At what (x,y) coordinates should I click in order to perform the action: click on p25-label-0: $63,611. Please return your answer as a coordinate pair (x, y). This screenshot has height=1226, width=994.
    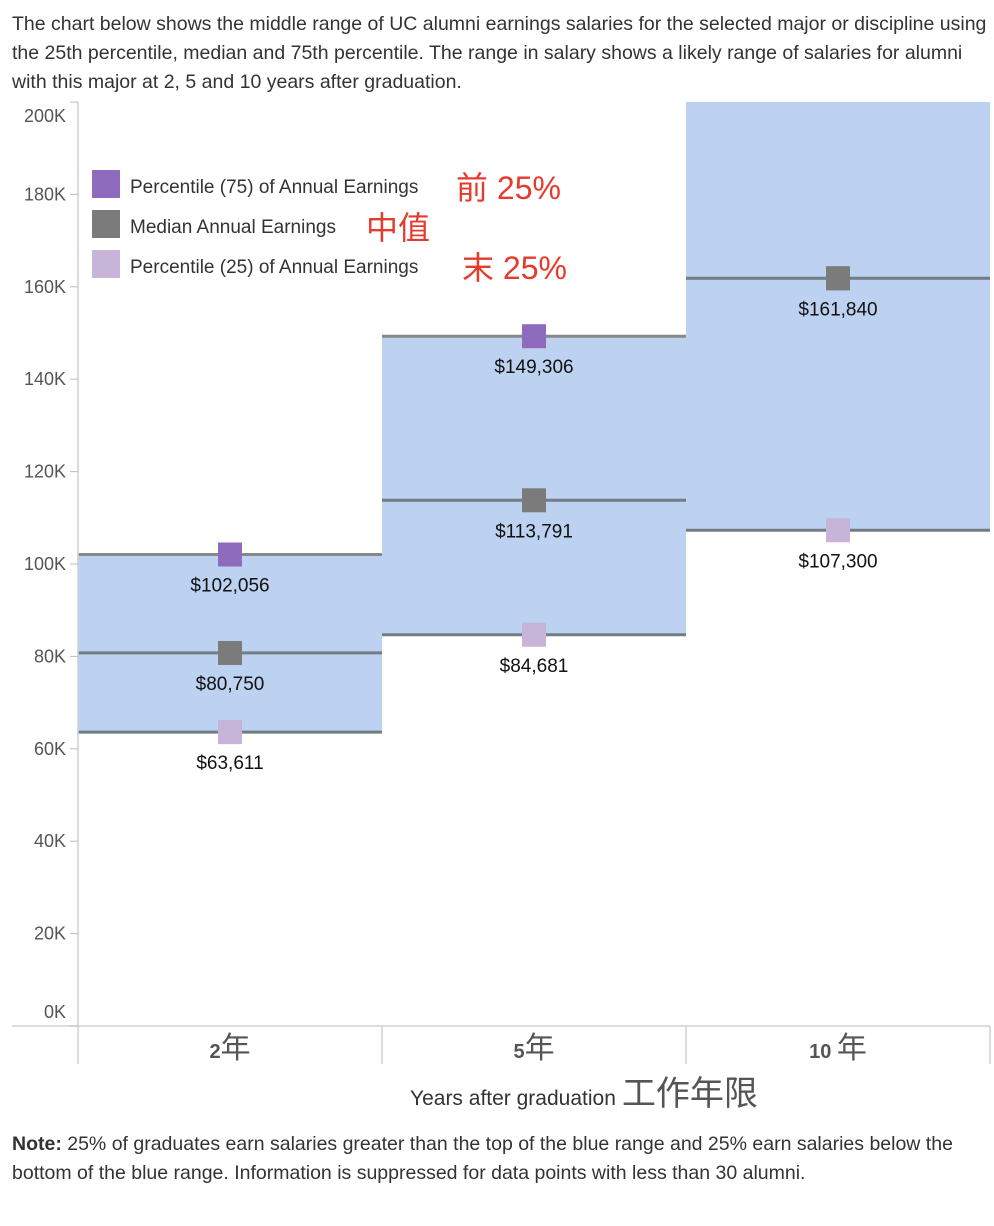
    Looking at the image, I should click on (229, 763).